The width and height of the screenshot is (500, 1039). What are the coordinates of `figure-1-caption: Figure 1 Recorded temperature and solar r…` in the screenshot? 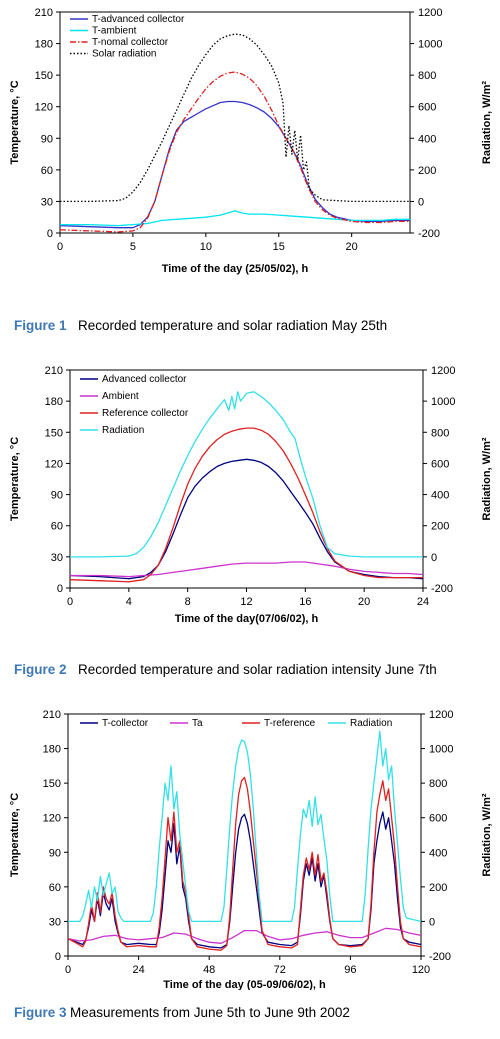 It's located at (200, 325).